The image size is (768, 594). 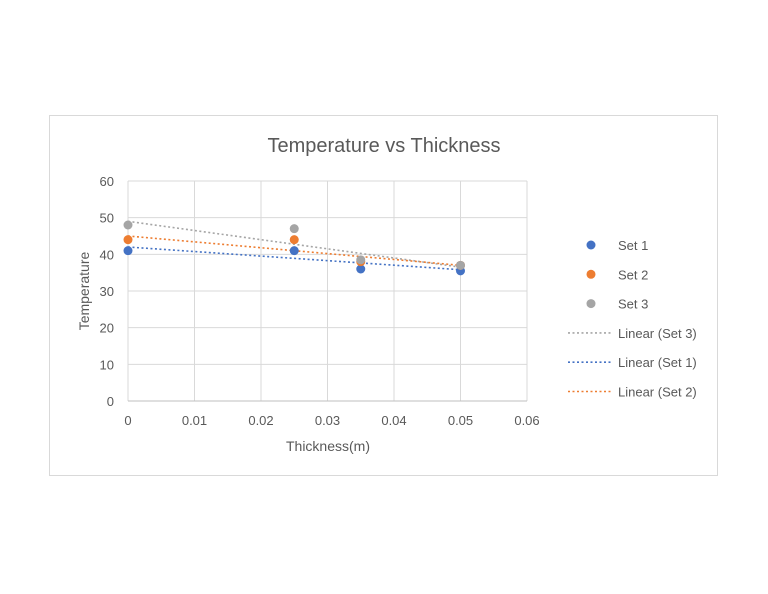 I want to click on y-axis-title: Temperature, so click(x=84, y=290).